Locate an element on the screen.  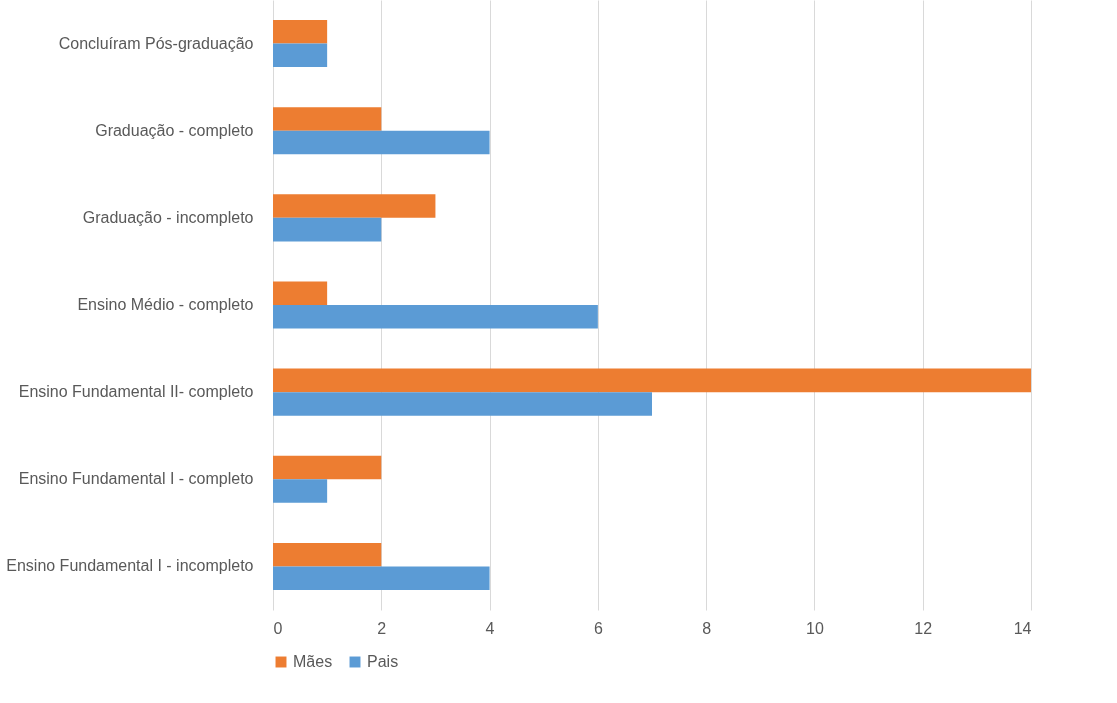
legend-label: Mães is located at coordinates (313, 661).